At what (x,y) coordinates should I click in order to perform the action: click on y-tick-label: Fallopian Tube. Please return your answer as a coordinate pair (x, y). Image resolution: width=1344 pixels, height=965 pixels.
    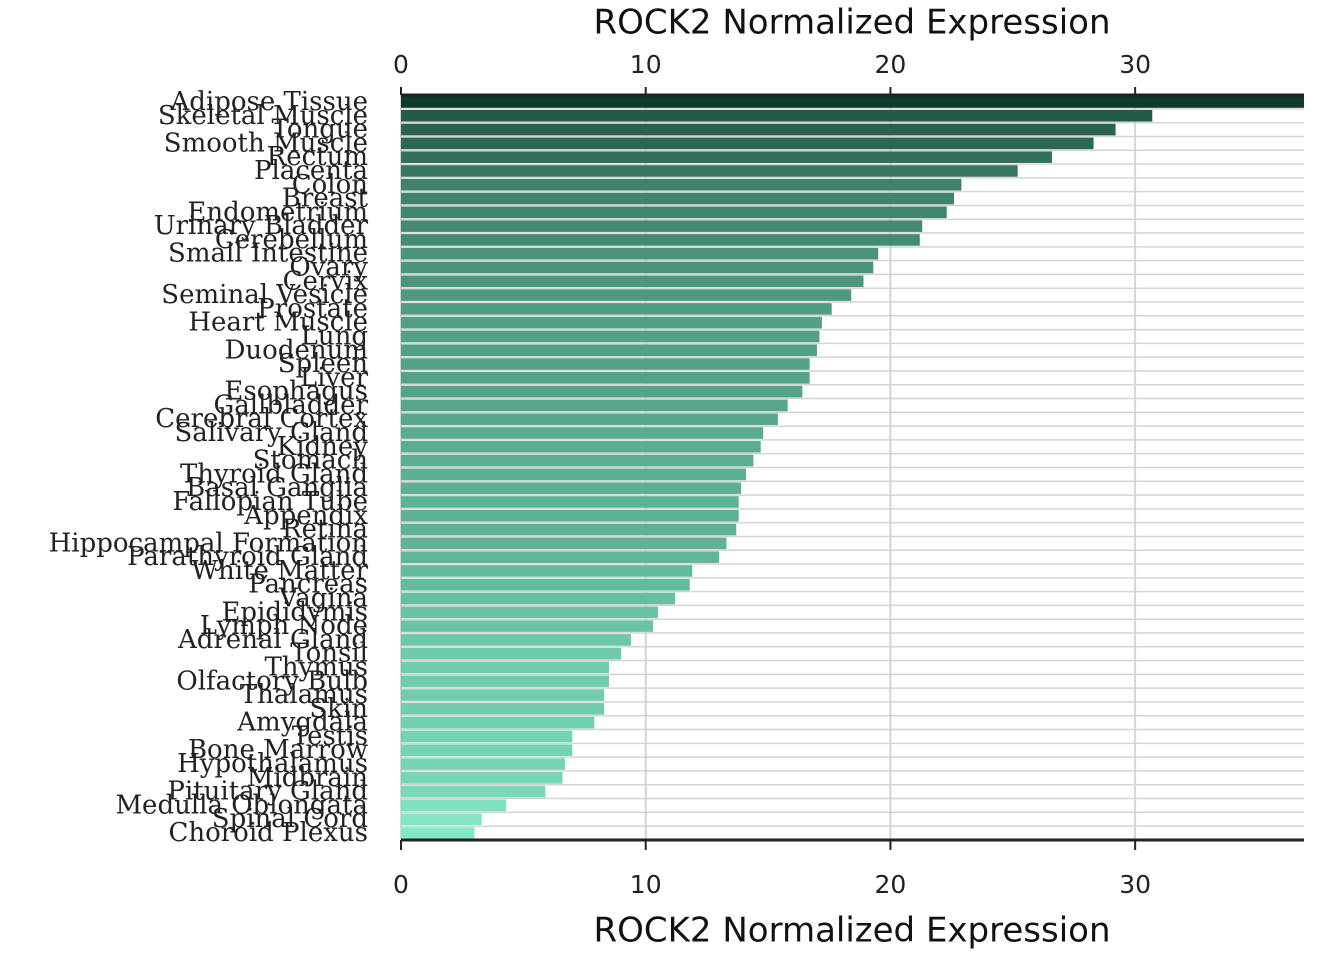
    Looking at the image, I should click on (270, 502).